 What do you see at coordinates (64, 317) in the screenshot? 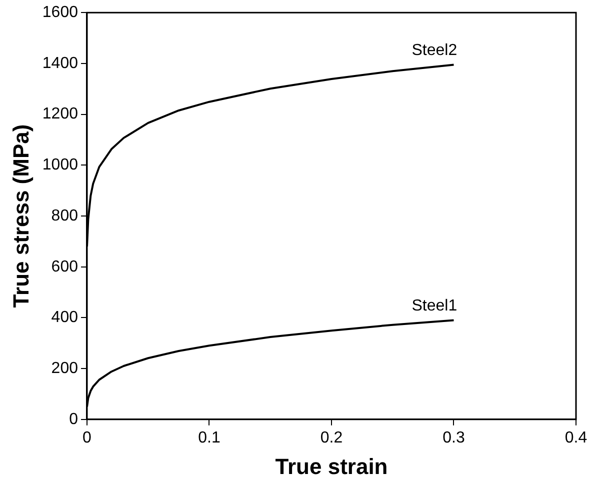
I see `y-tick-label: 400` at bounding box center [64, 317].